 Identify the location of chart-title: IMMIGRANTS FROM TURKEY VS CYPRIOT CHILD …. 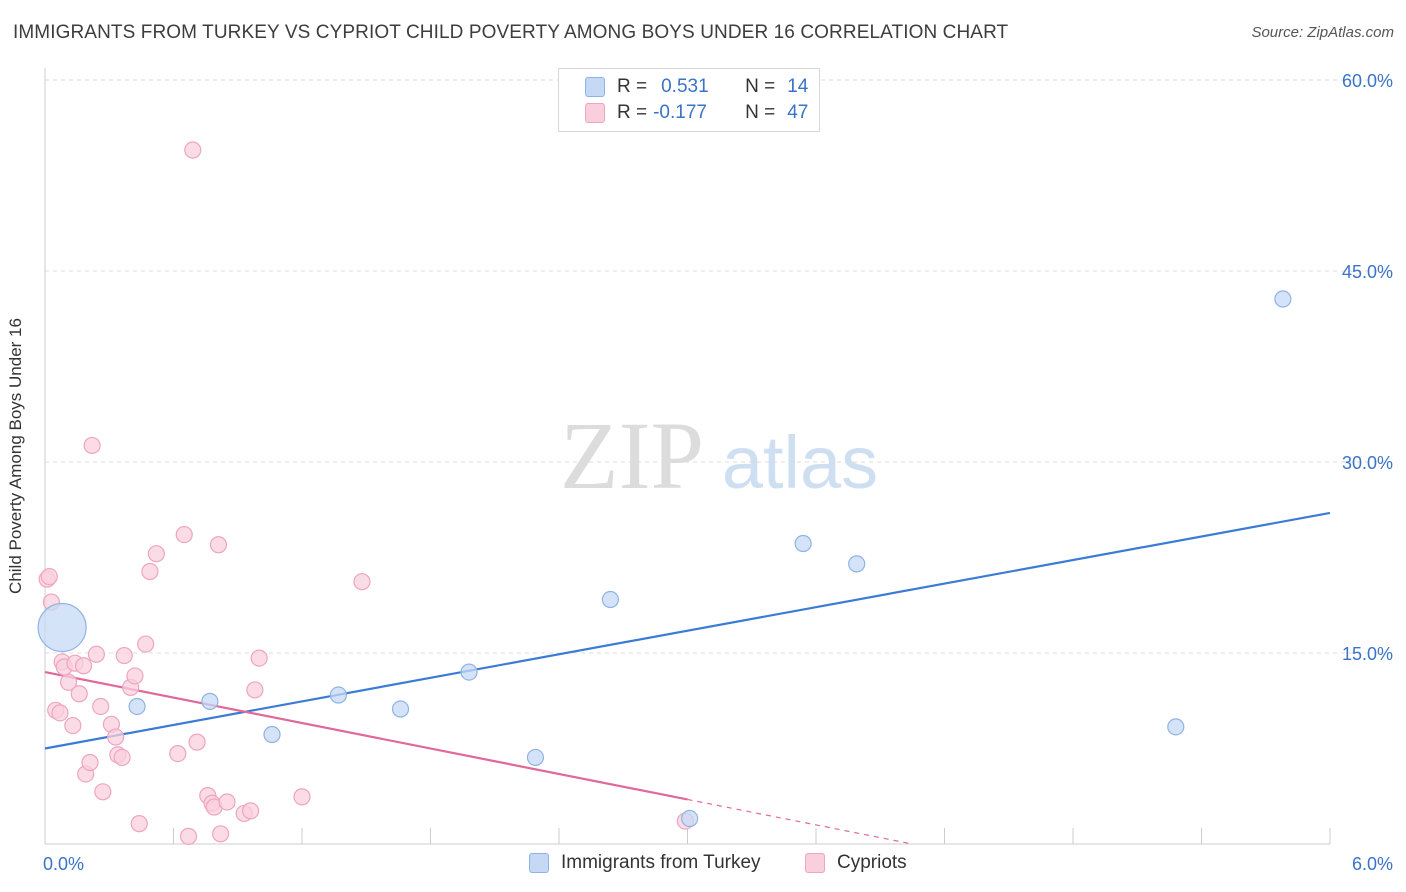
(511, 32).